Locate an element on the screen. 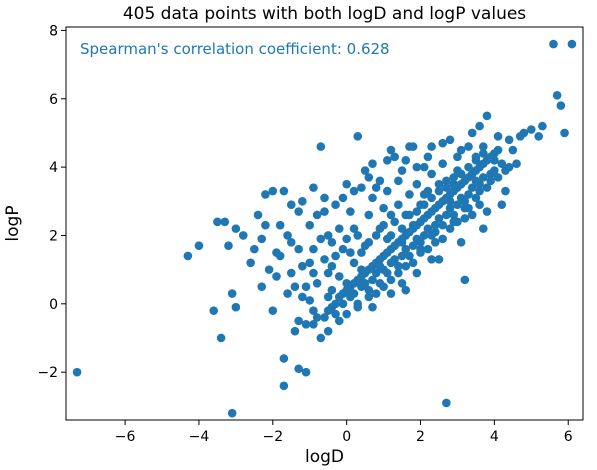 This screenshot has height=470, width=597. x-axis-label: logD is located at coordinates (324, 457).